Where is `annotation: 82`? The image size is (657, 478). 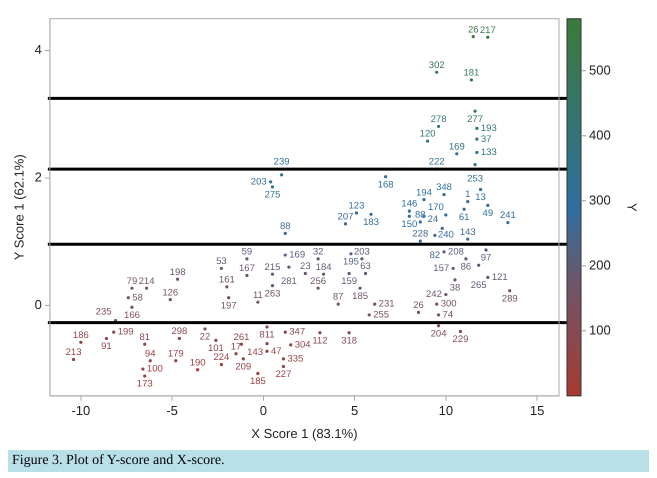 annotation: 82 is located at coordinates (435, 255).